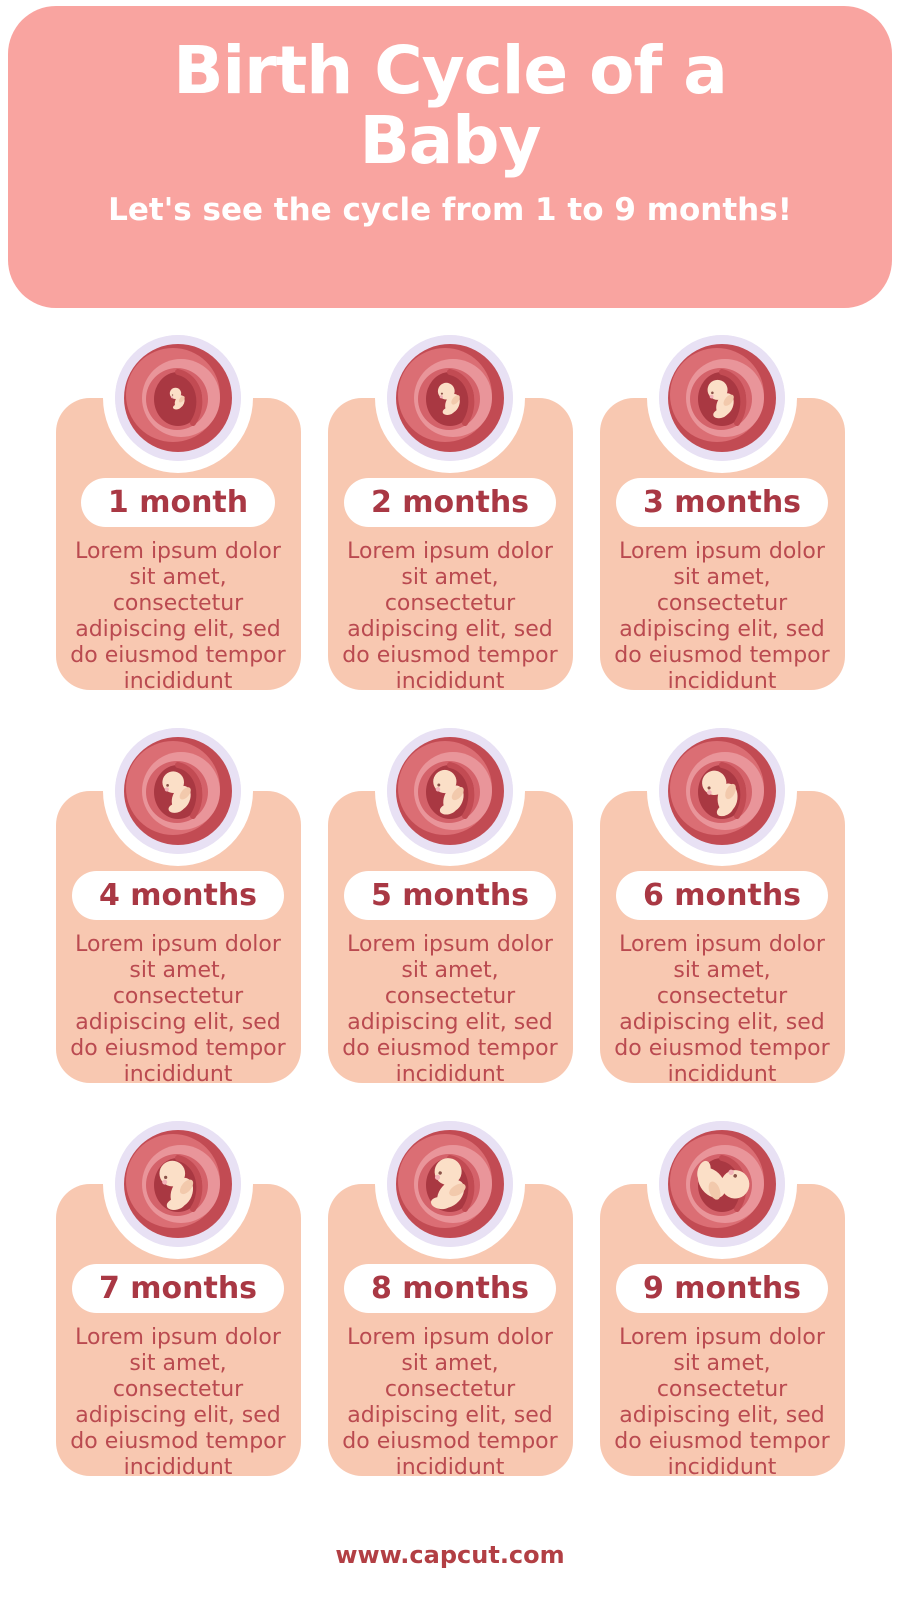 This screenshot has height=1600, width=900. Describe the element at coordinates (450, 895) in the screenshot. I see `month-label: 5 months` at that location.